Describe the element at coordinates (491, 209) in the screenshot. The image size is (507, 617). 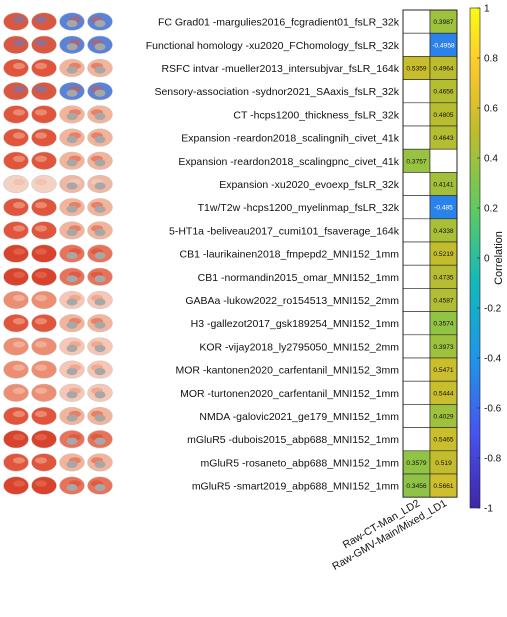
I see `colorbar-tick-label: 0.2` at that location.